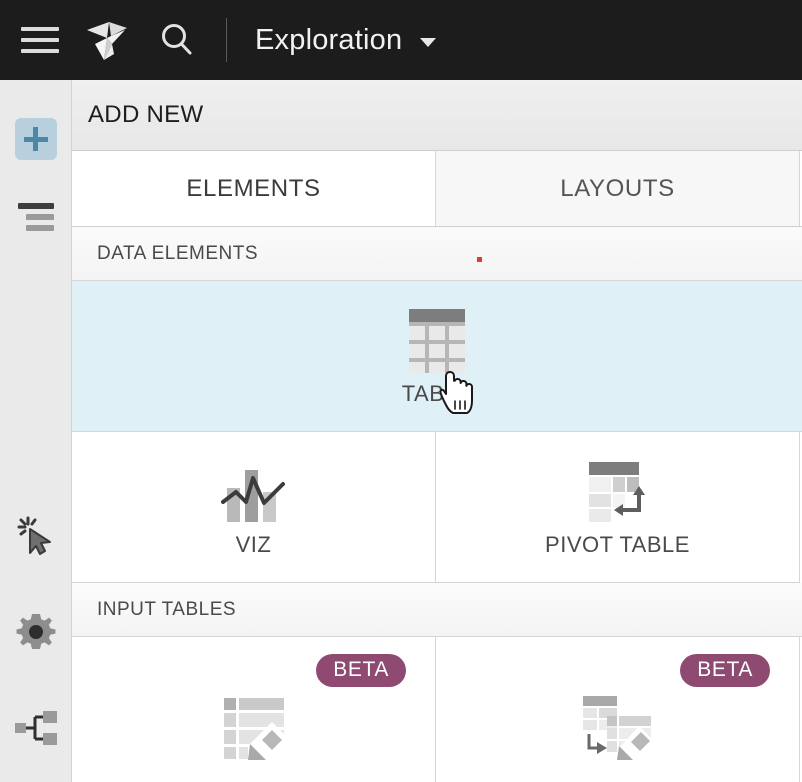  I want to click on panel-title: ADD NEW, so click(146, 114).